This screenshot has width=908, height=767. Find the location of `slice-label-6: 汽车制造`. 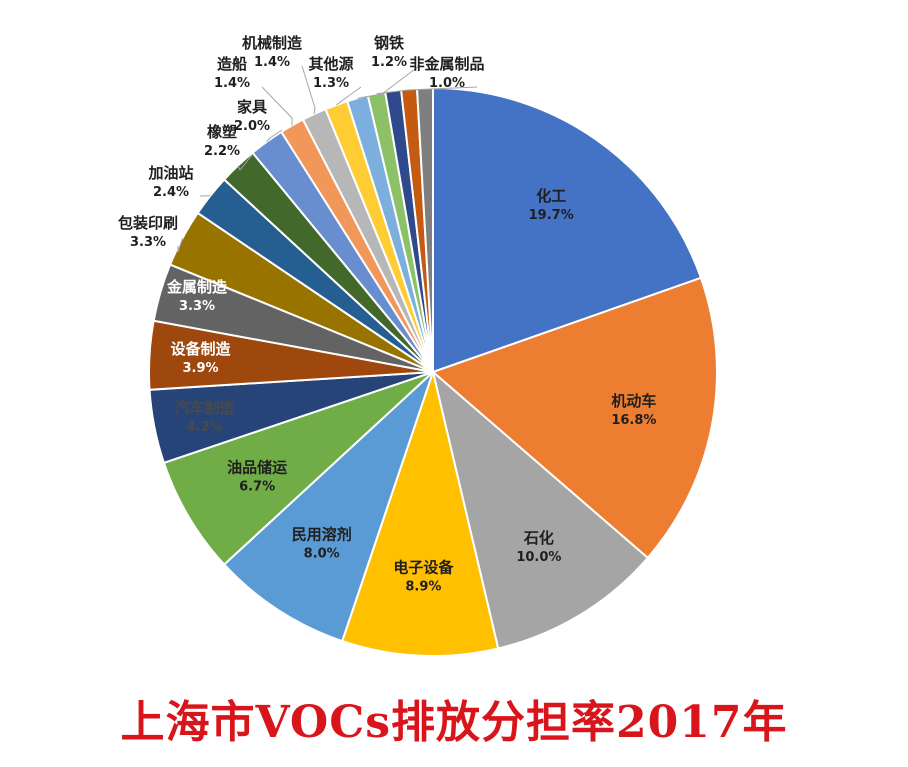

slice-label-6: 汽车制造 is located at coordinates (204, 408).